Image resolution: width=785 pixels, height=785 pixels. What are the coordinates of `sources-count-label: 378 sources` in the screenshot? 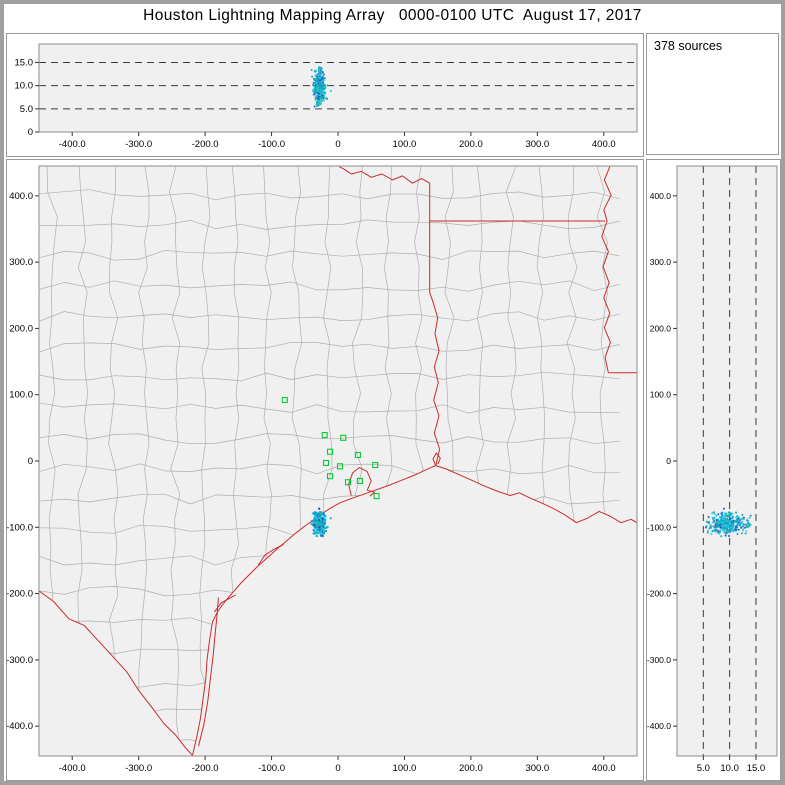 It's located at (688, 46).